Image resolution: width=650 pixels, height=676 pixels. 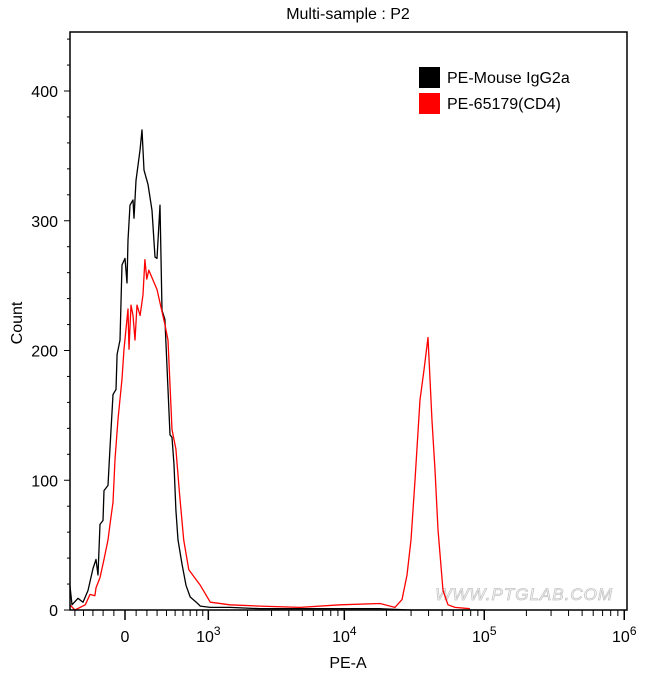 What do you see at coordinates (494, 90) in the screenshot?
I see `legend: PE-Mouse IgG2a PE-65179(CD4)` at bounding box center [494, 90].